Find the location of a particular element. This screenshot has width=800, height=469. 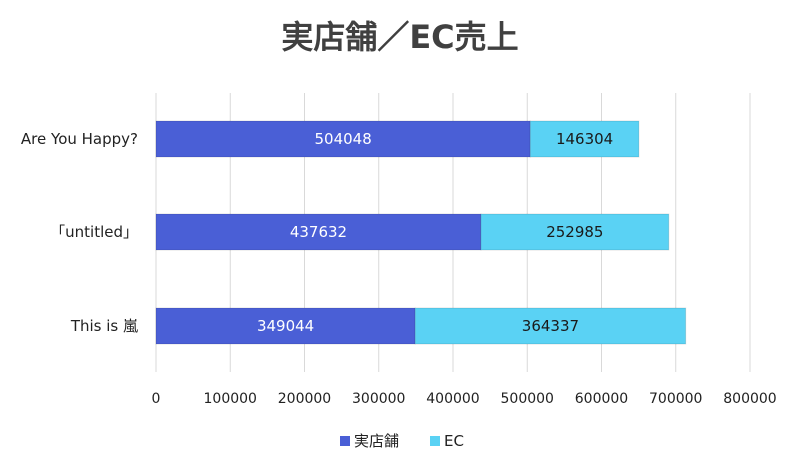

category-label: 「untitled」 is located at coordinates (94, 232).